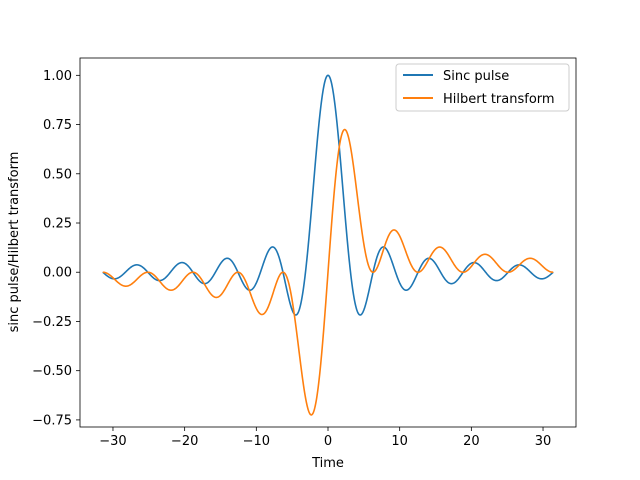  I want to click on x-tick-label: −30, so click(112, 441).